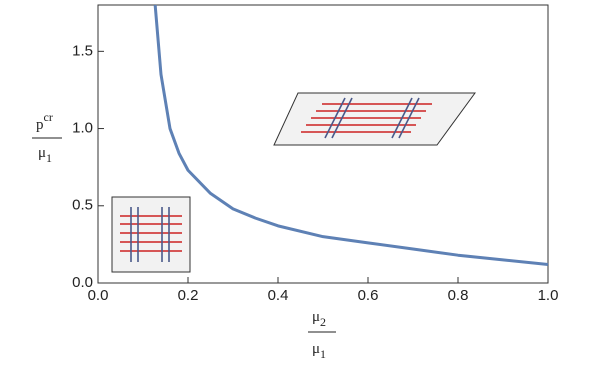 This screenshot has height=367, width=590. Describe the element at coordinates (82, 282) in the screenshot. I see `y-tick-label: 0.0` at that location.